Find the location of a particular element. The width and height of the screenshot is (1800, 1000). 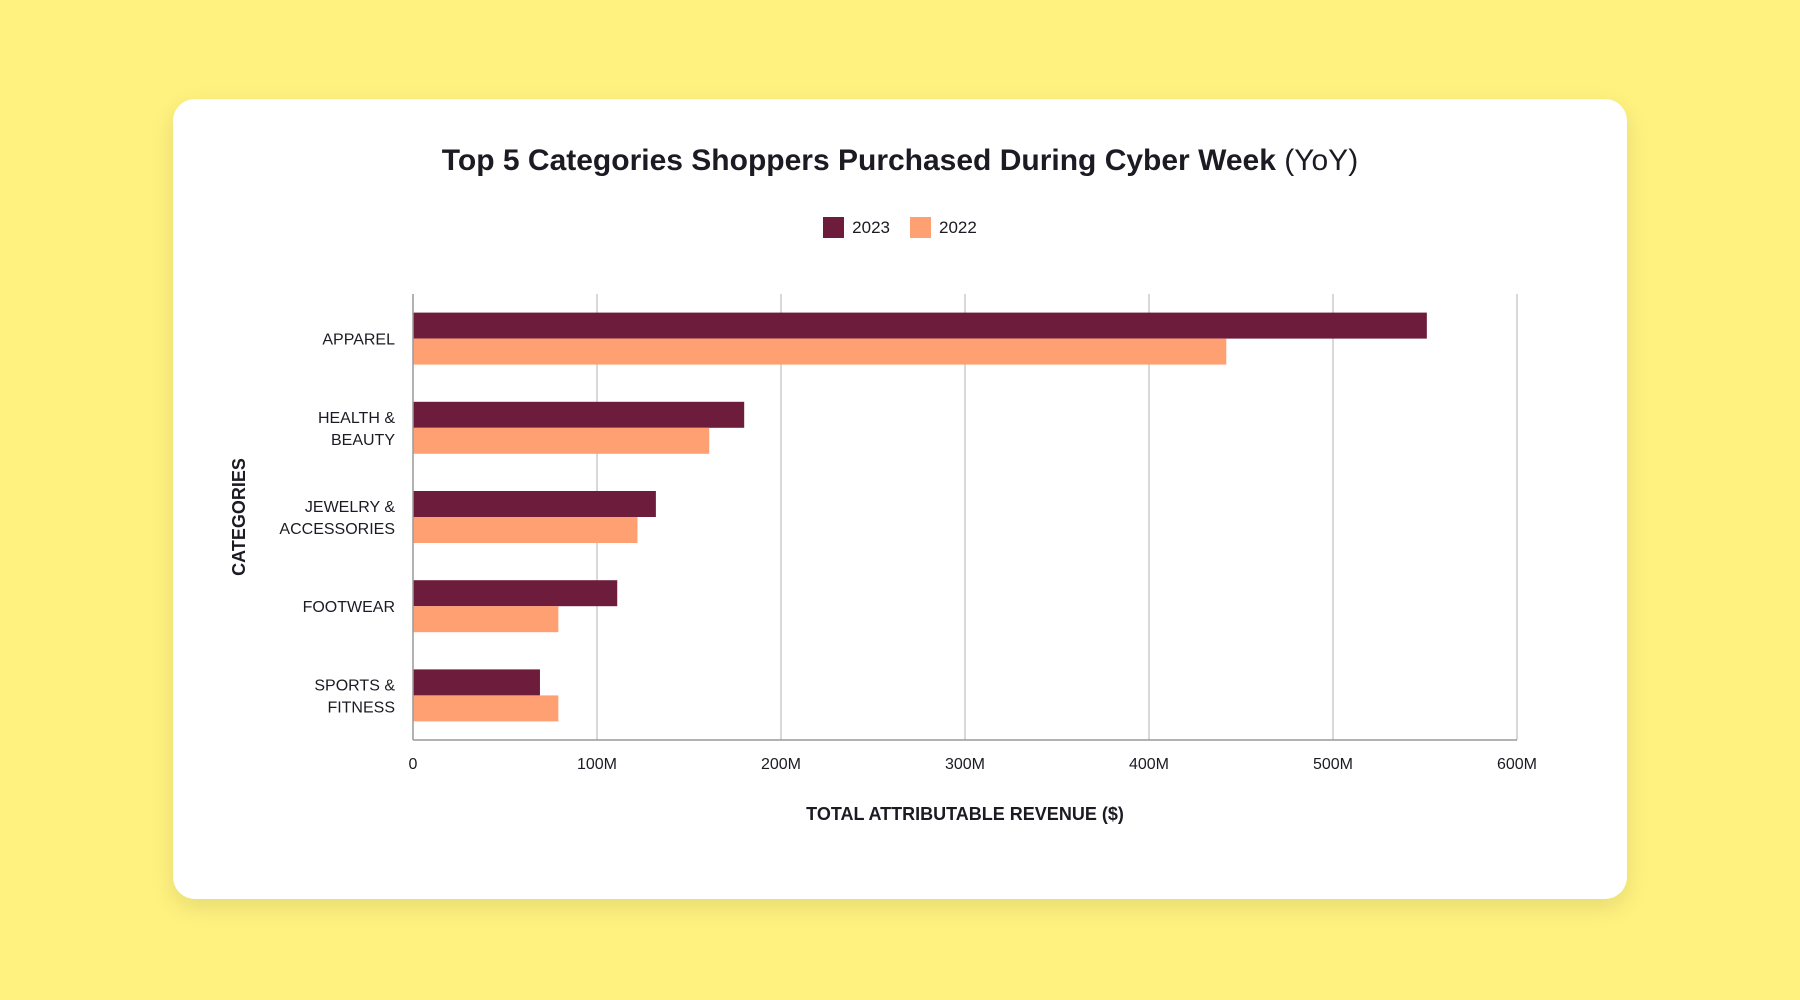

x-tick-label: 600M is located at coordinates (1517, 764).